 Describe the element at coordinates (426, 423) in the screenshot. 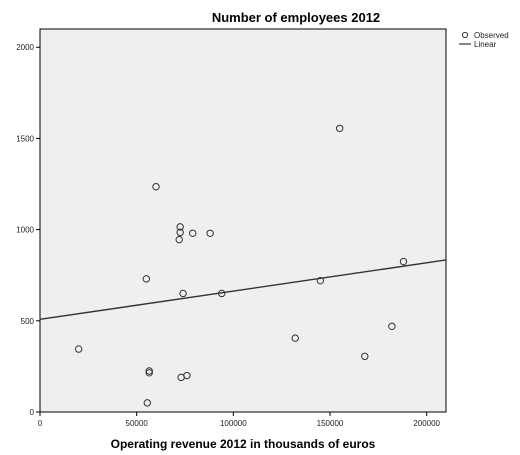

I see `x-tick-label: 200000` at that location.